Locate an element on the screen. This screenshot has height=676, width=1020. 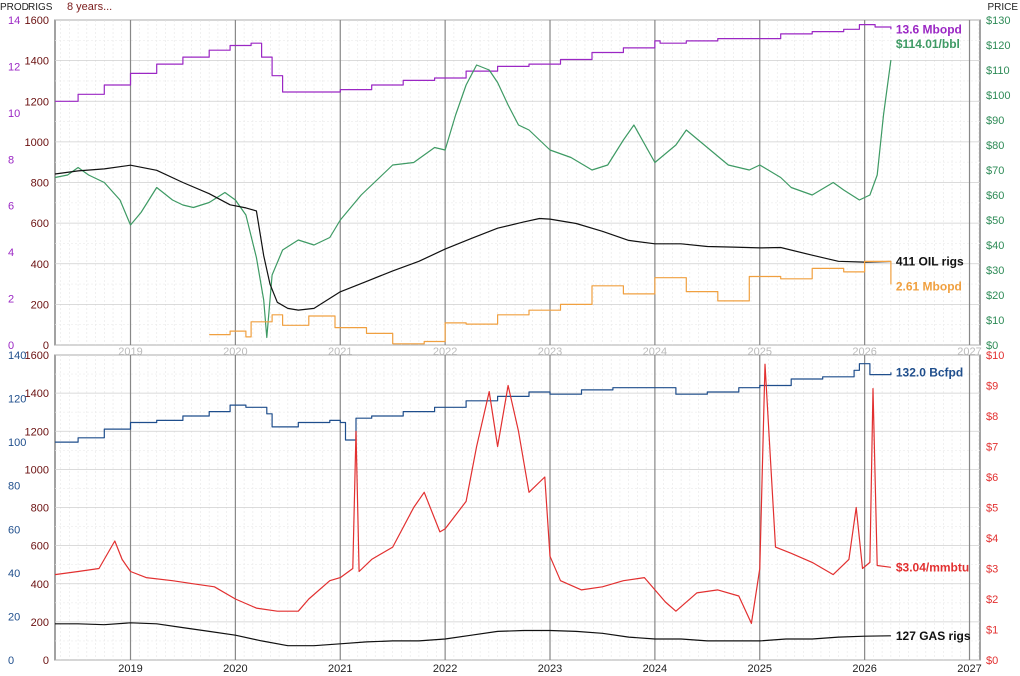
oil-price-tick-label: $70 is located at coordinates (995, 171).